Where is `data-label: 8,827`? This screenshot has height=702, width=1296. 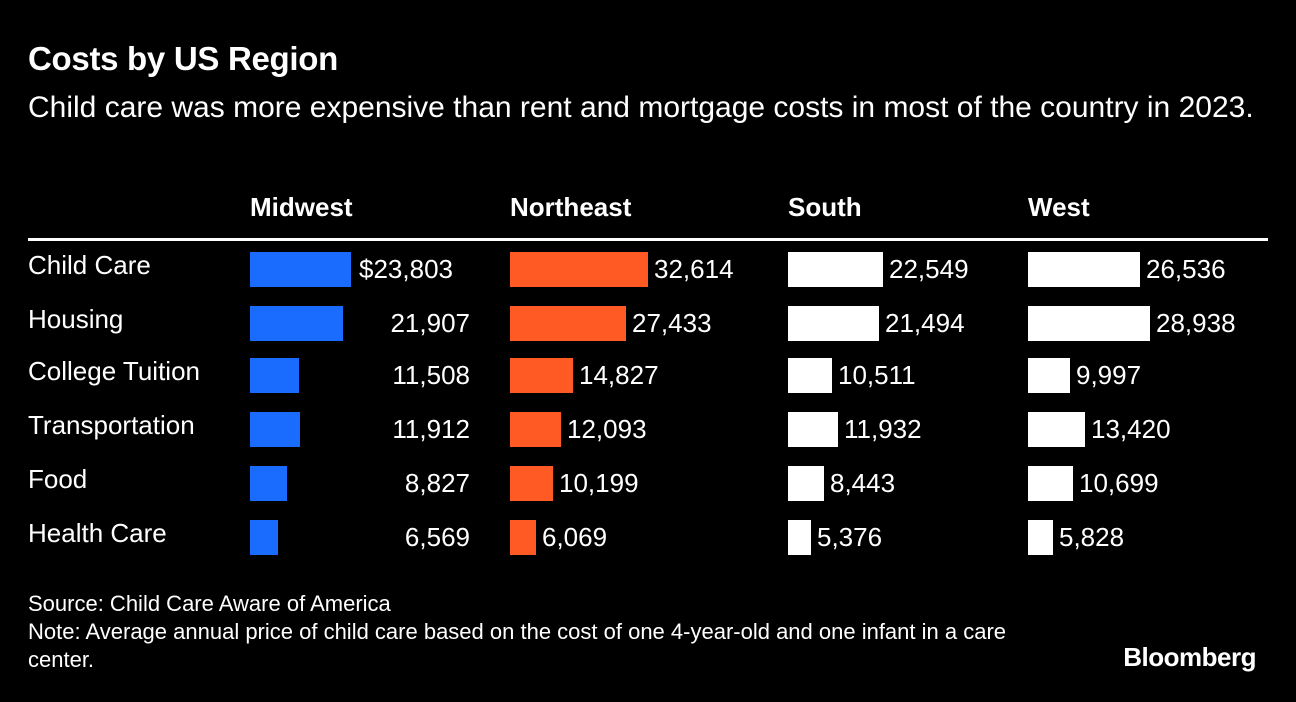
data-label: 8,827 is located at coordinates (437, 483).